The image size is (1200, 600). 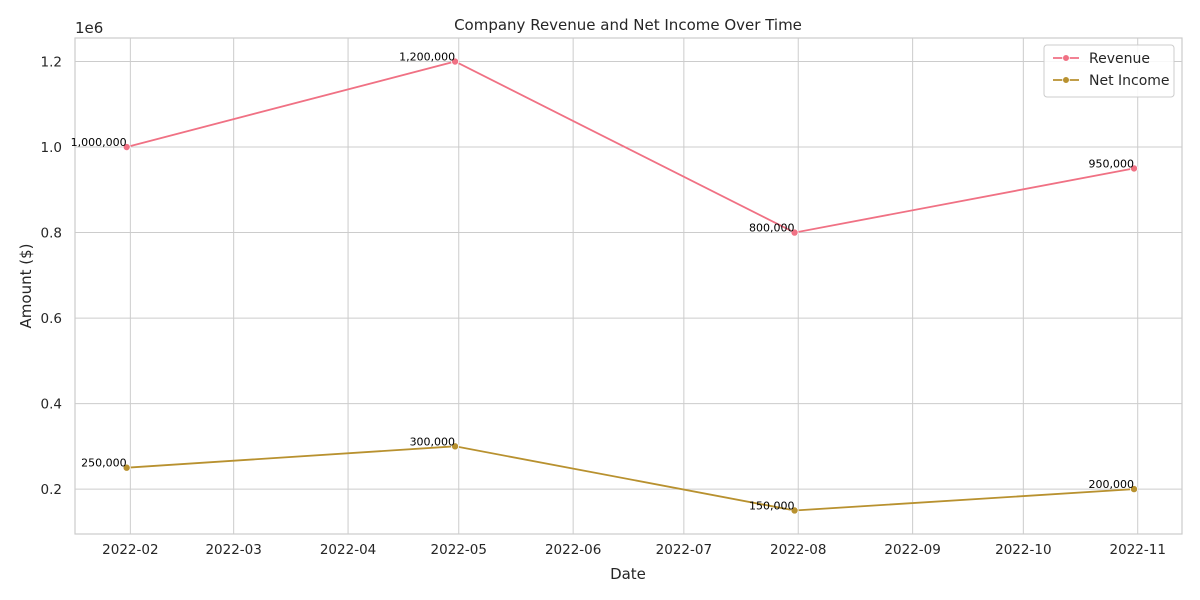 What do you see at coordinates (104, 463) in the screenshot?
I see `data-label: 250,000` at bounding box center [104, 463].